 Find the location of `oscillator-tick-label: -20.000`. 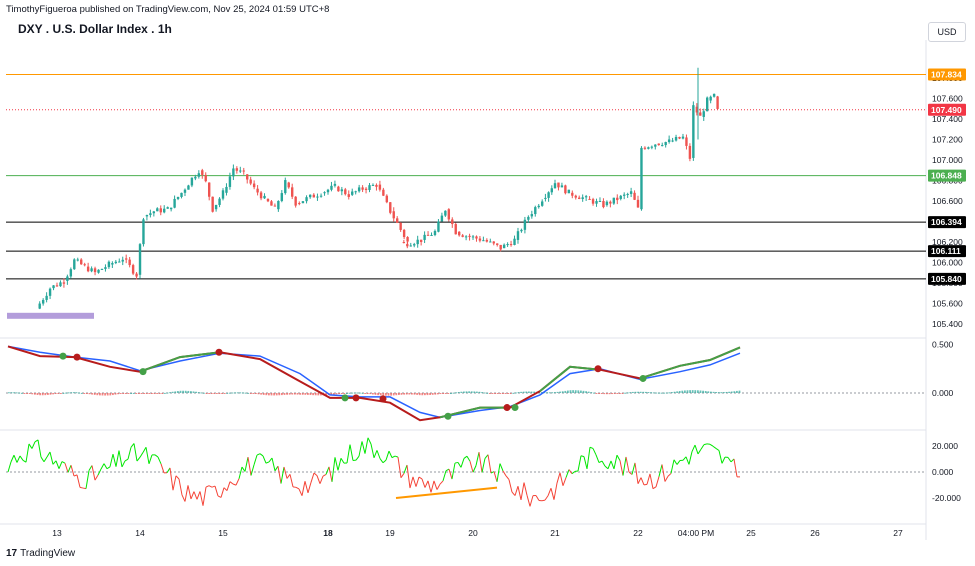

oscillator-tick-label: -20.000 is located at coordinates (946, 498).